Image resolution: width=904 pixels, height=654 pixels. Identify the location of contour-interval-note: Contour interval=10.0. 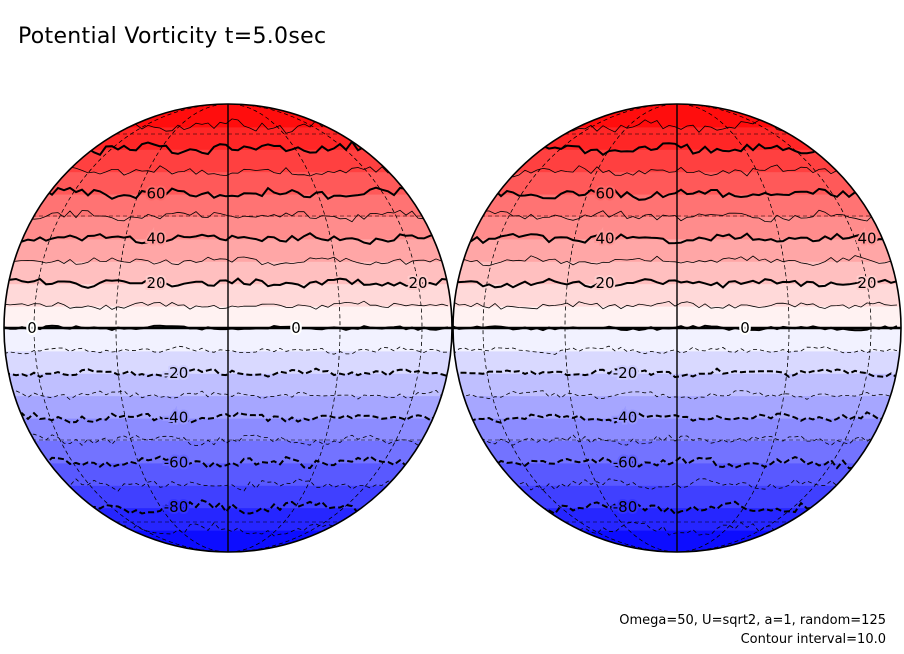
(813, 639).